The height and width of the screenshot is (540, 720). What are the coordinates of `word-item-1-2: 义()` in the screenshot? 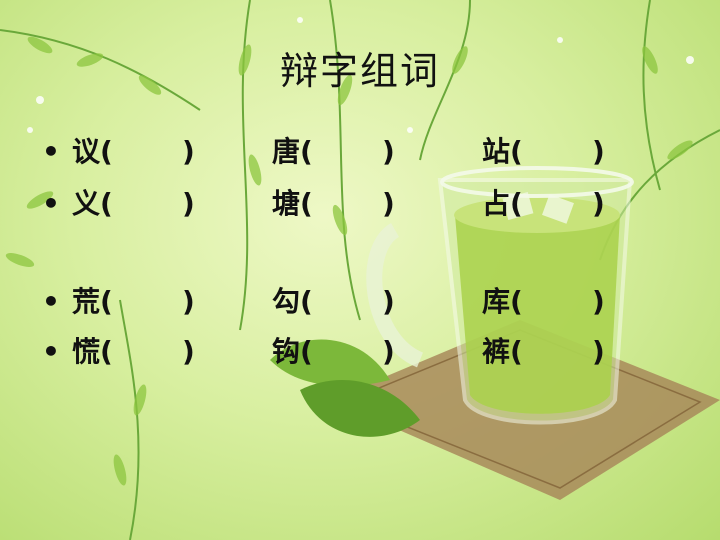 It's located at (137, 204).